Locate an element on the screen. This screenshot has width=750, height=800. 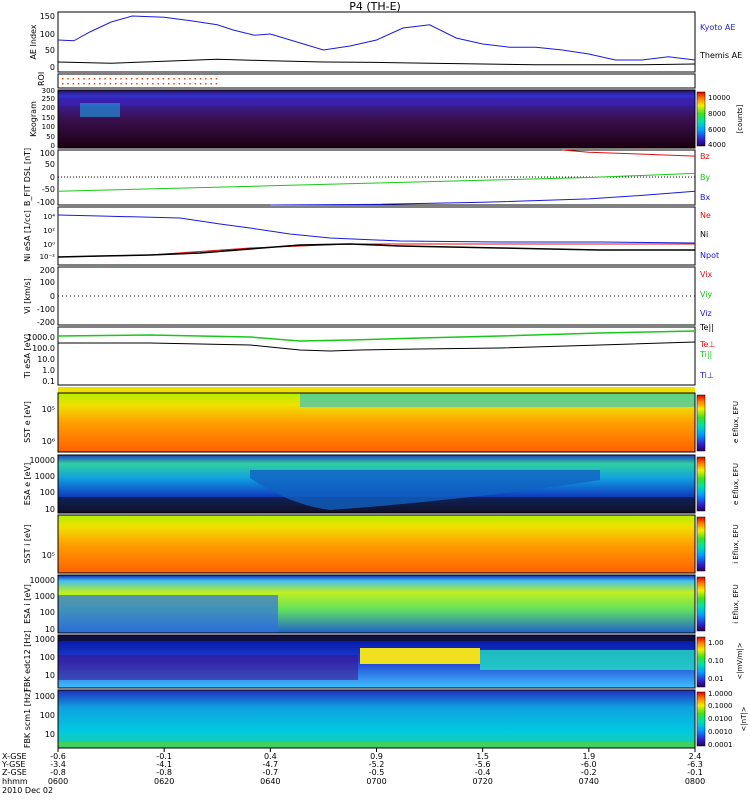
time-tick-ygse: -4.7 is located at coordinates (271, 764).